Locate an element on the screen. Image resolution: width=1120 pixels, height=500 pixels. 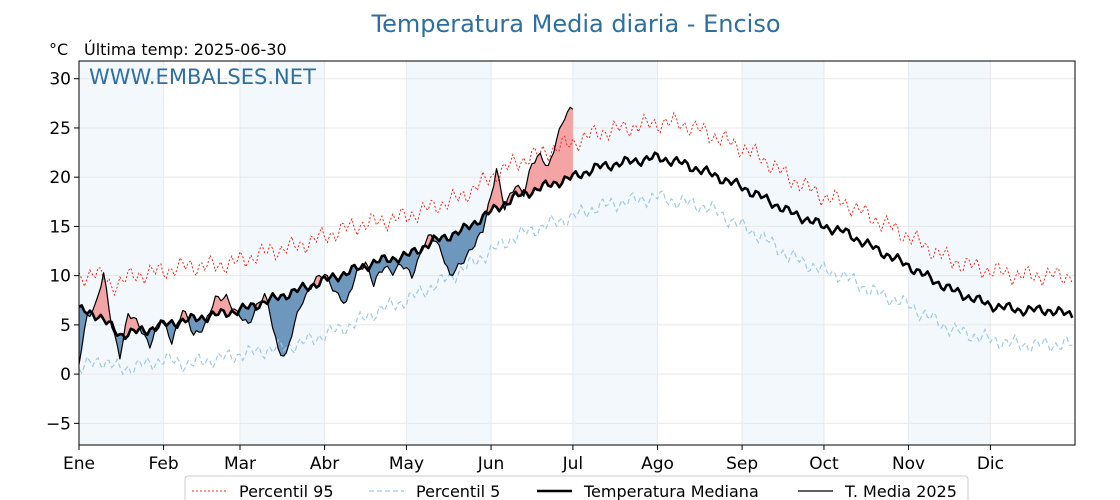
x-tick-label: Mar is located at coordinates (240, 464).